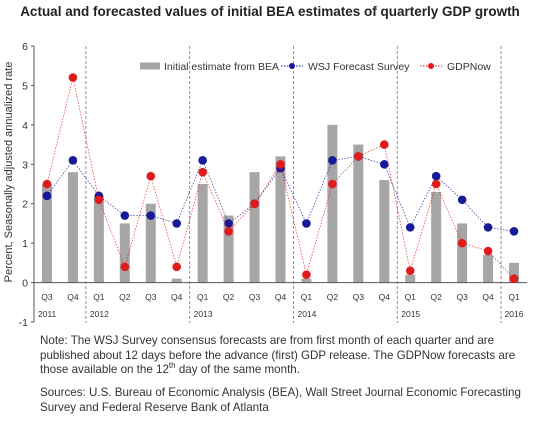 The image size is (540, 425). Describe the element at coordinates (25, 244) in the screenshot. I see `y-tick-label: 1` at that location.